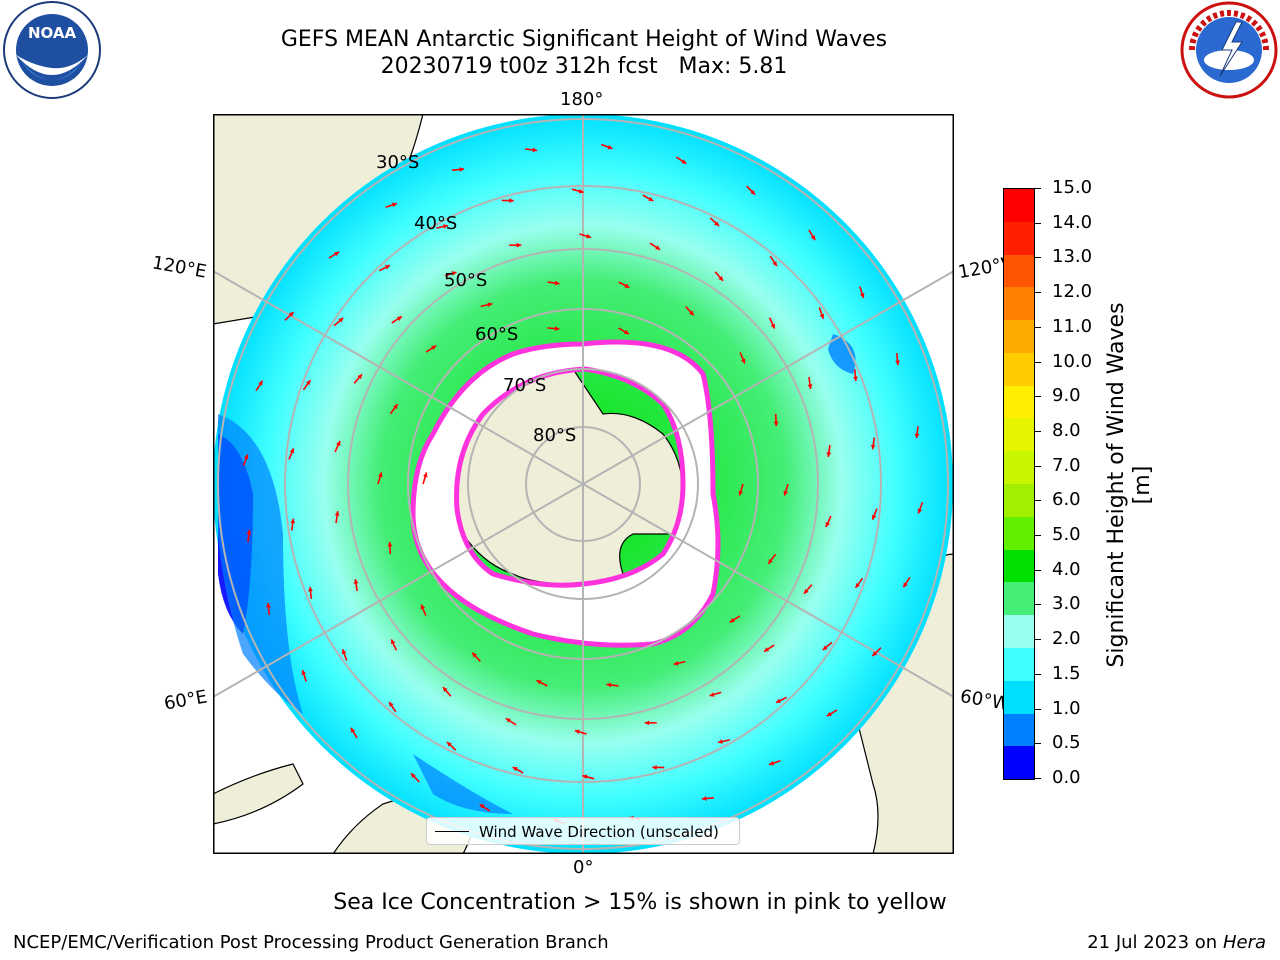 The width and height of the screenshot is (1280, 960). Describe the element at coordinates (1066, 396) in the screenshot. I see `colorbar-tick-label: 9.0` at that location.